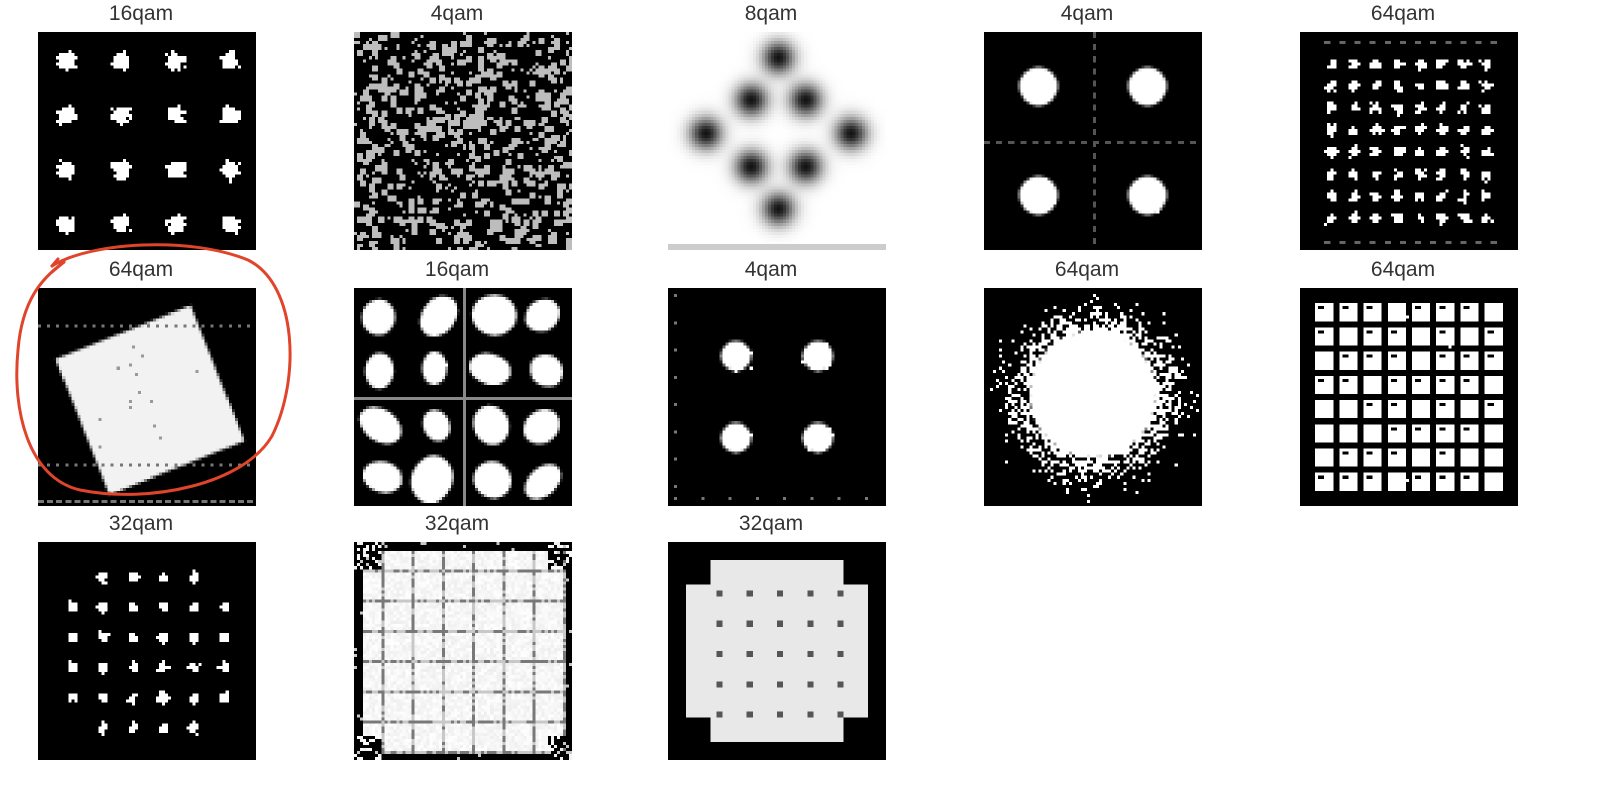  I want to click on constellation-tile: 8qam, so click(771, 125).